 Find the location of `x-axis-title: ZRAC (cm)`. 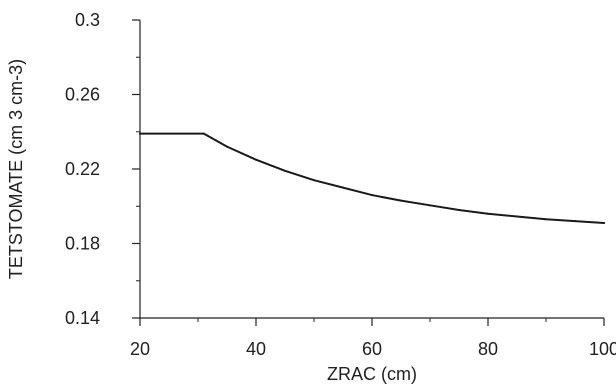

x-axis-title: ZRAC (cm) is located at coordinates (372, 374).